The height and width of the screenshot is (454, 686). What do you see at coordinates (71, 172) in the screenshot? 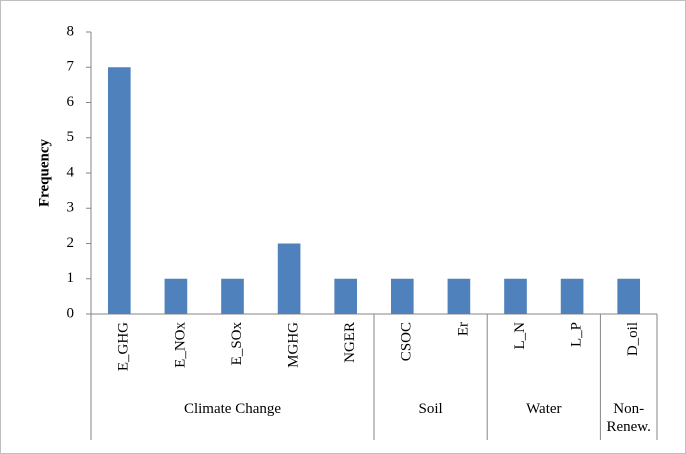
I see `y-tick-label: 4` at bounding box center [71, 172].